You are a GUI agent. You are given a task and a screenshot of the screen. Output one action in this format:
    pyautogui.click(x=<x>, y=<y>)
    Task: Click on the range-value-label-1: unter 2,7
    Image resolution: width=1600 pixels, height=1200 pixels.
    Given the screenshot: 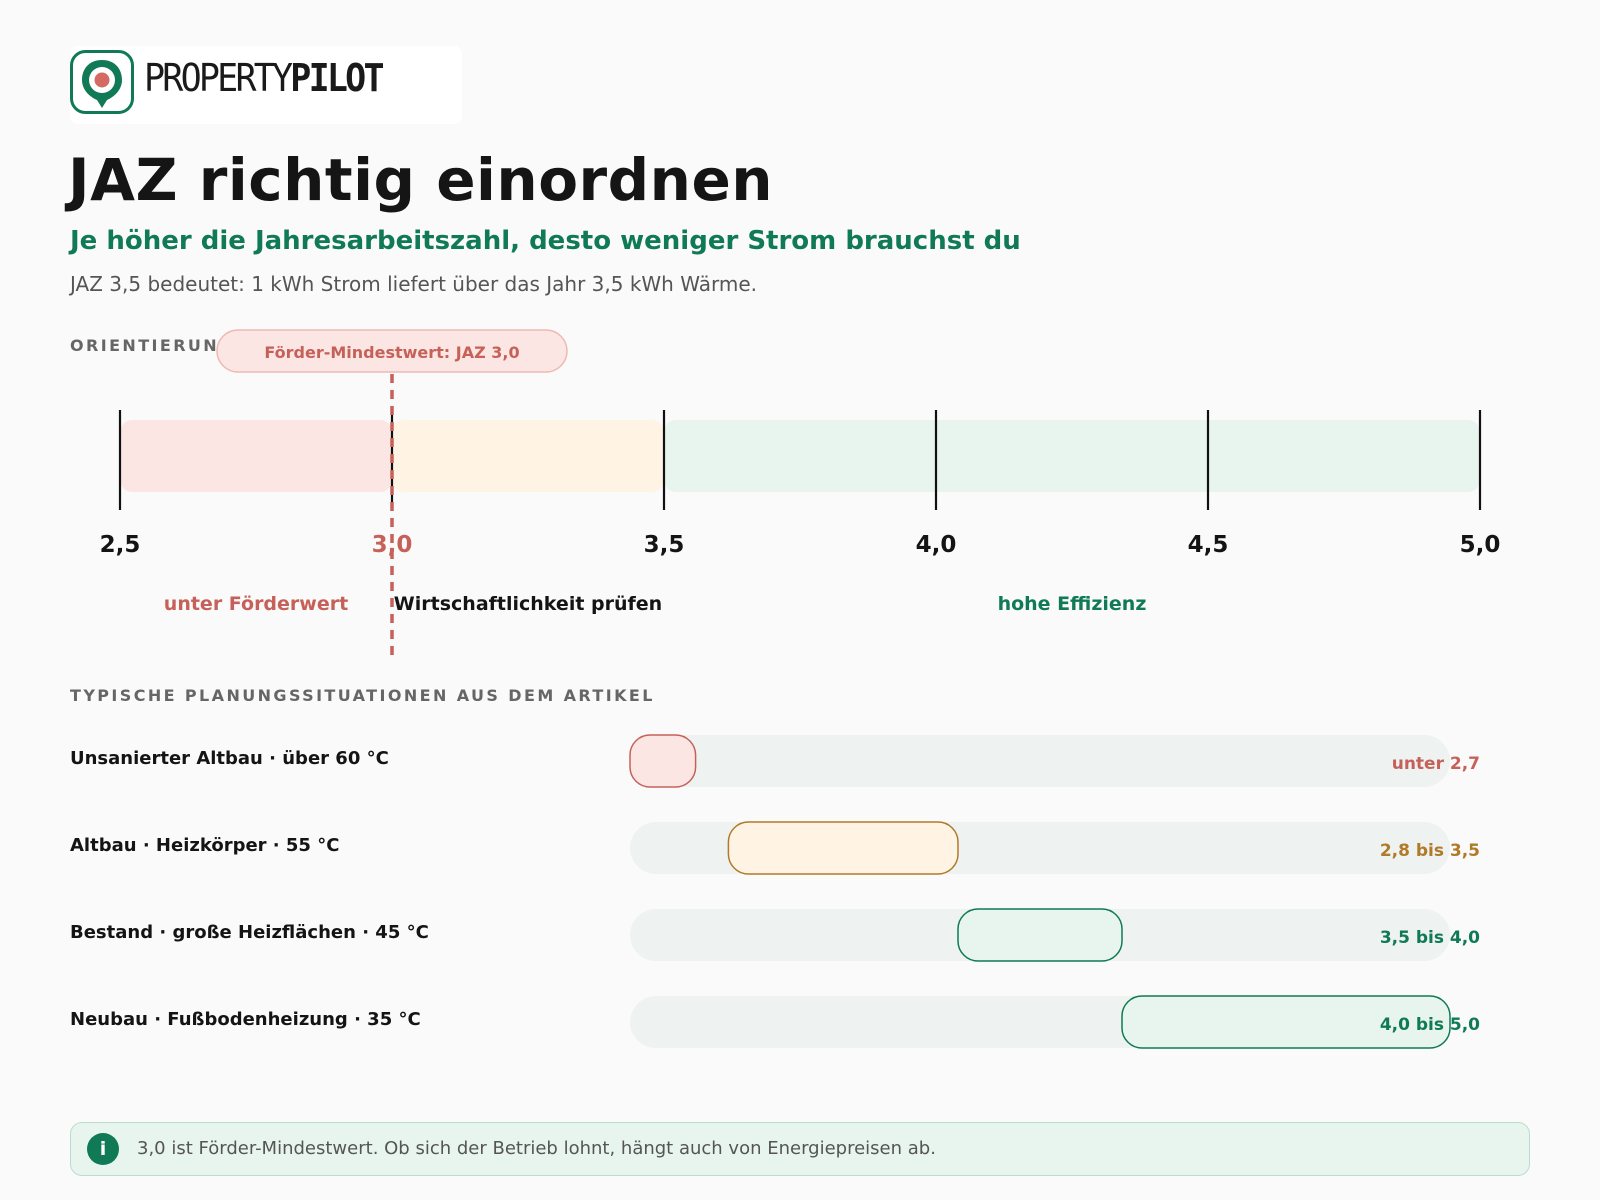 What is the action you would take?
    pyautogui.click(x=1436, y=764)
    